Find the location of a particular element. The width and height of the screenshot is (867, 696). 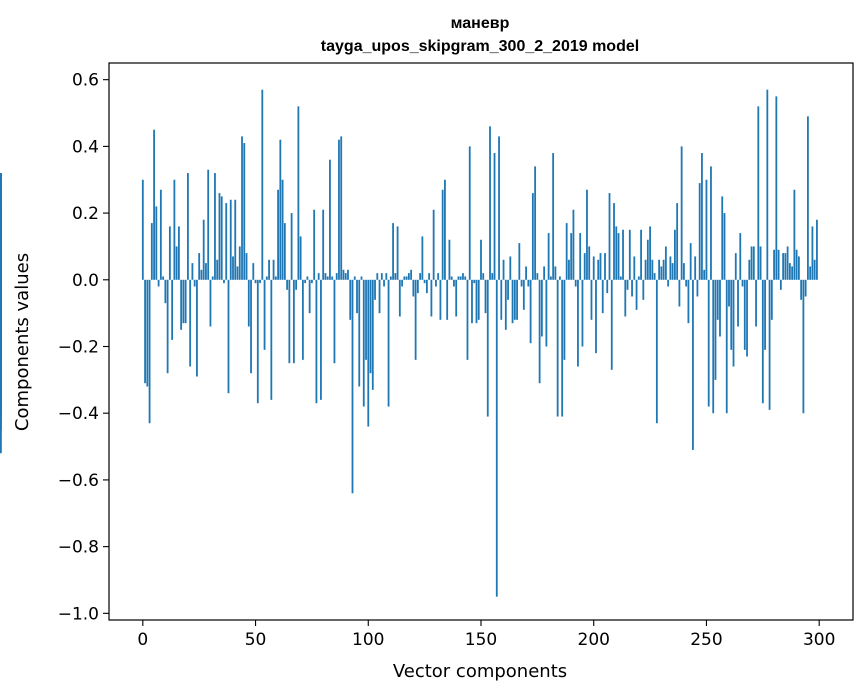

chart-subtitle: tayga_upos_skipgram_300_2_2019 model is located at coordinates (480, 46).